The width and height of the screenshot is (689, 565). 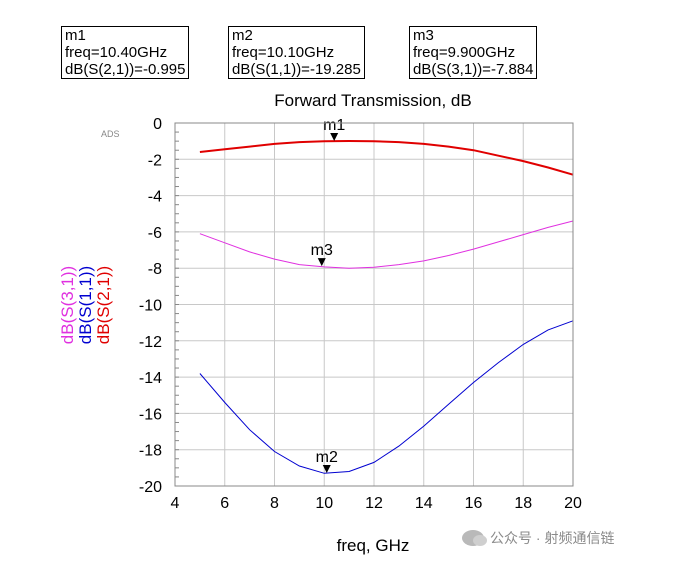 I want to click on x-tick-label: 8, so click(x=274, y=503).